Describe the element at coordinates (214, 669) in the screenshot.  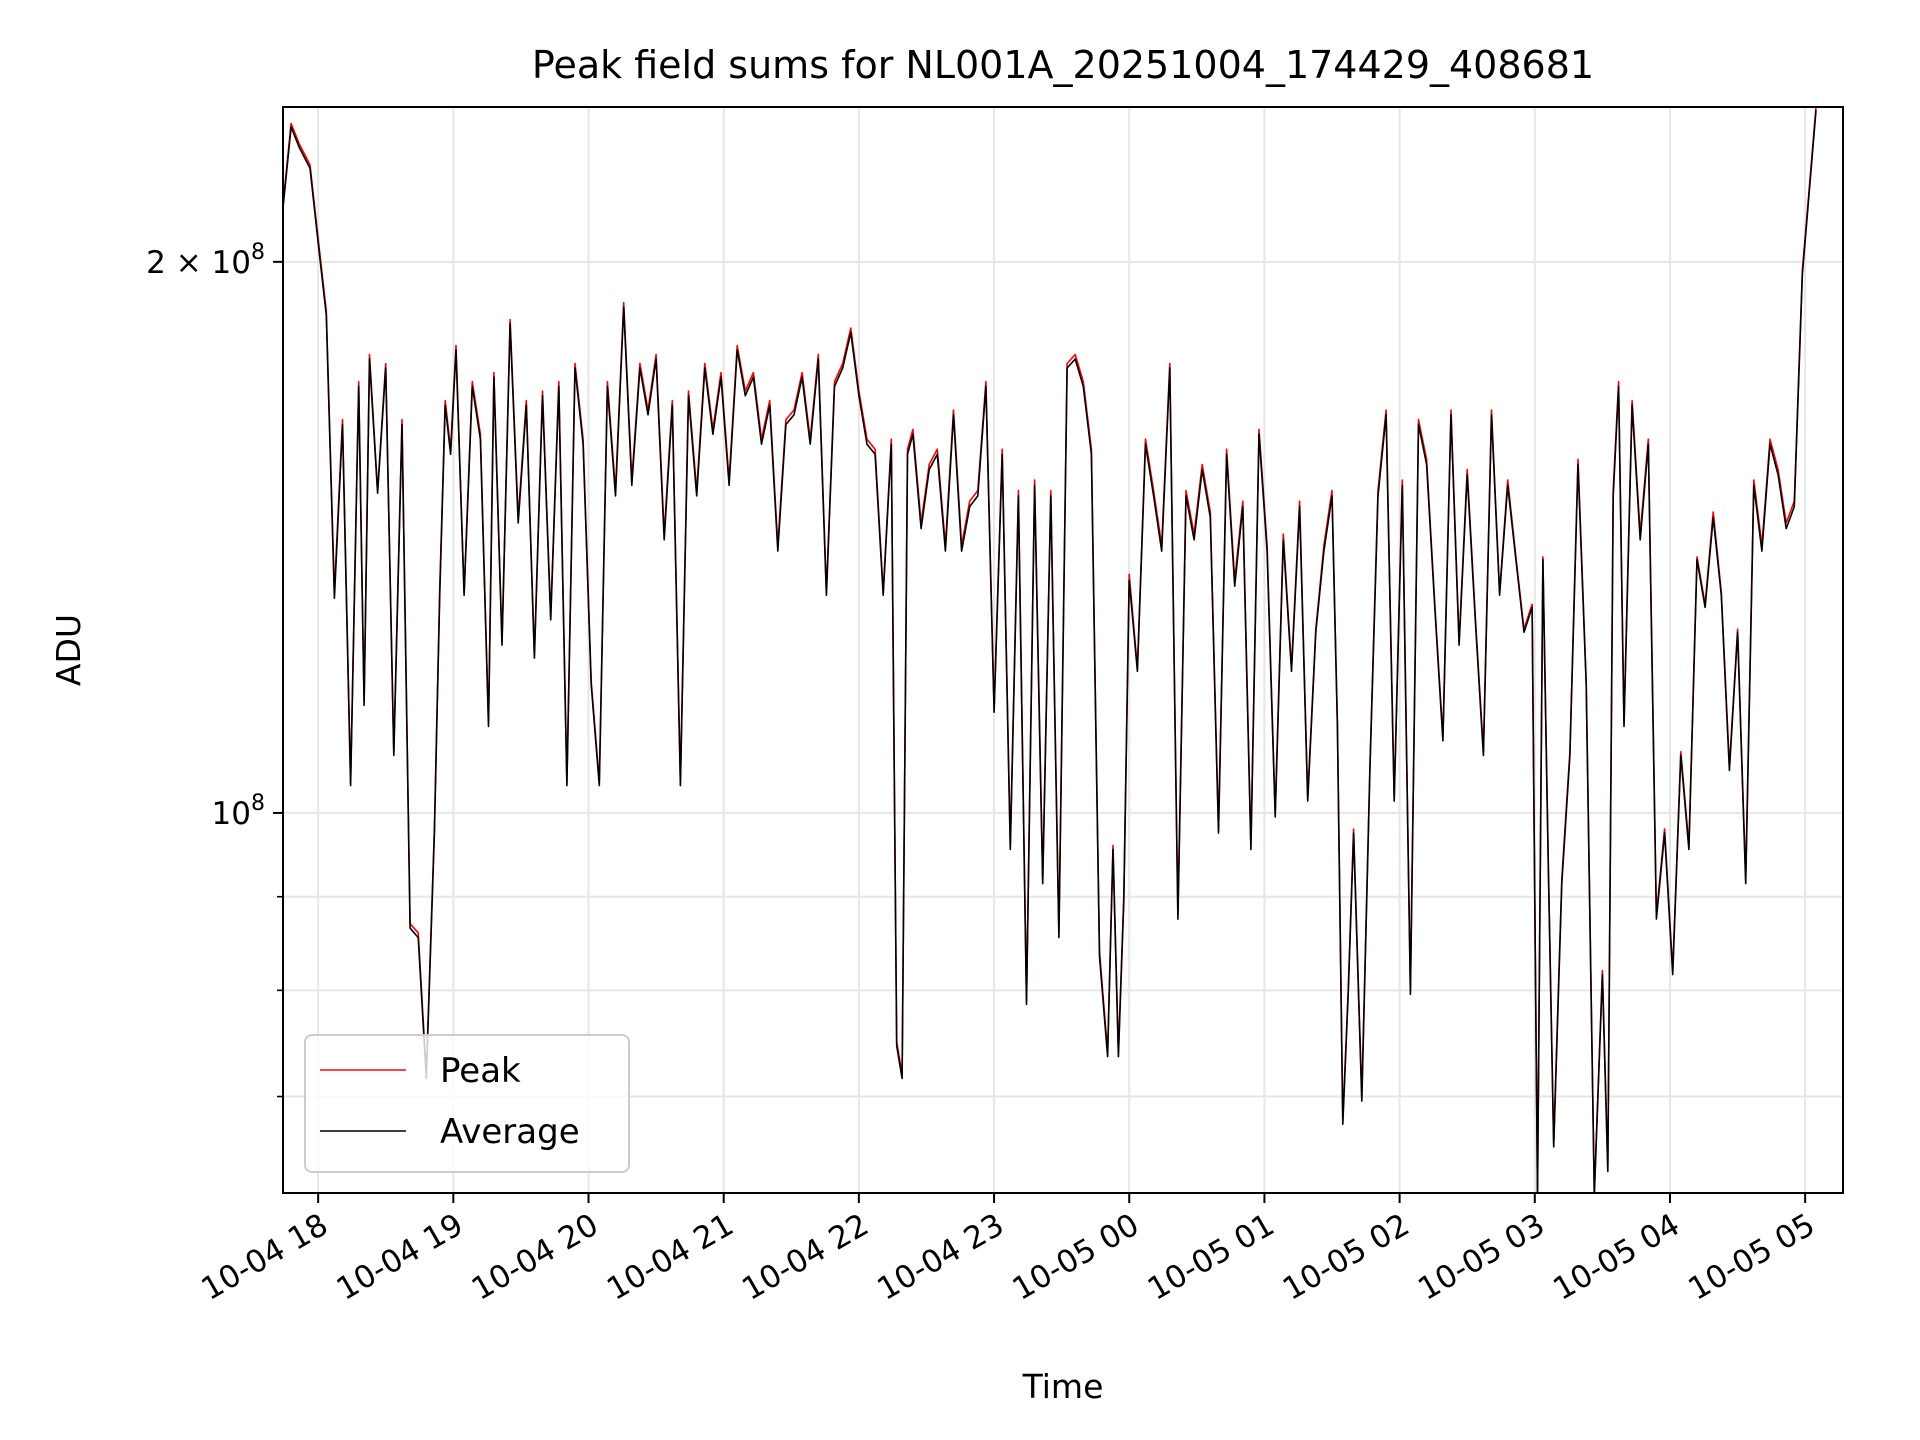
I see `y-axis-ticks: 2 × 108 108` at that location.